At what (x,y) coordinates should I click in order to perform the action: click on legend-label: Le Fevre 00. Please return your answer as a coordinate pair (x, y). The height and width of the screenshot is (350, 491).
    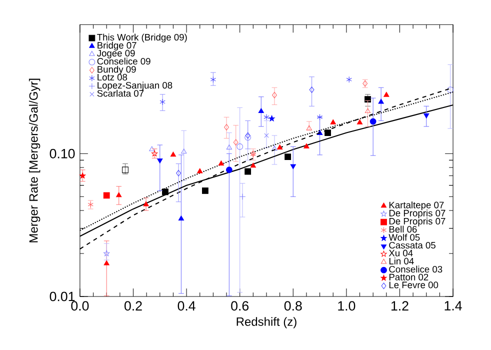
    Looking at the image, I should click on (413, 285).